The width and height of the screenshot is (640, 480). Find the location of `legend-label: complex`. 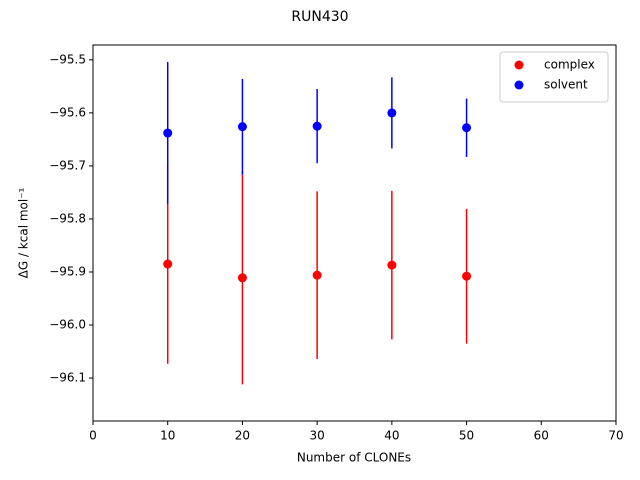

legend-label: complex is located at coordinates (569, 65).